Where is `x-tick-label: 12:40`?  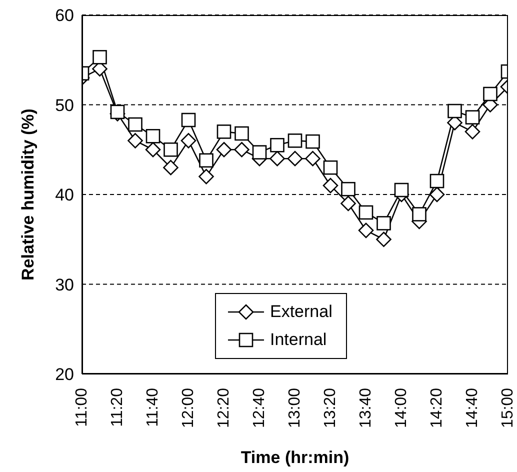 x-tick-label: 12:40 is located at coordinates (259, 408).